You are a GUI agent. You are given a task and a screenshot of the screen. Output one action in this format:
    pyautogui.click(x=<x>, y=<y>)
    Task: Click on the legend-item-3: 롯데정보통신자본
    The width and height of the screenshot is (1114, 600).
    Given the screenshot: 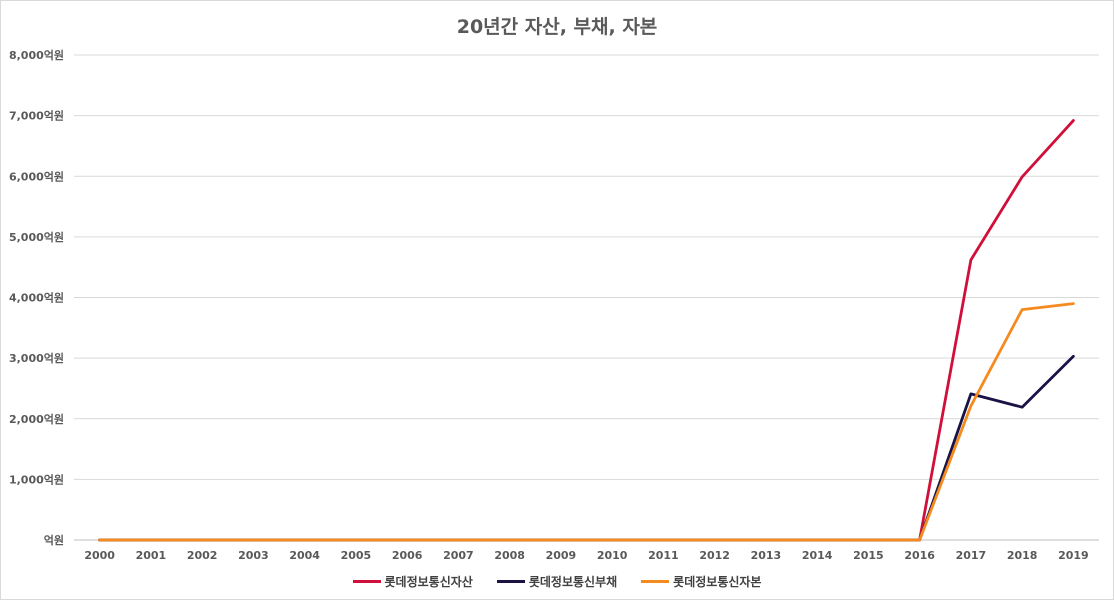 What is the action you would take?
    pyautogui.click(x=701, y=581)
    